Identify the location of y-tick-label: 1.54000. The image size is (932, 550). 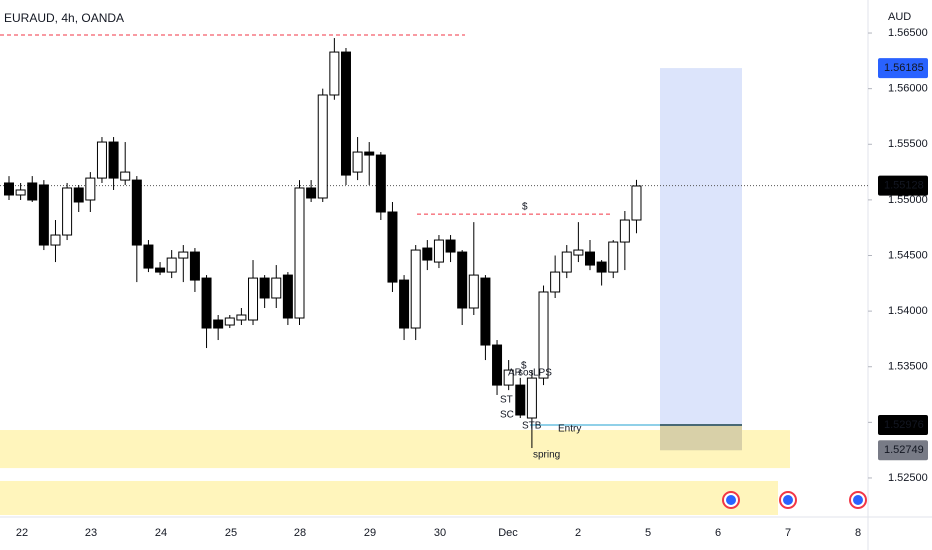
(908, 311).